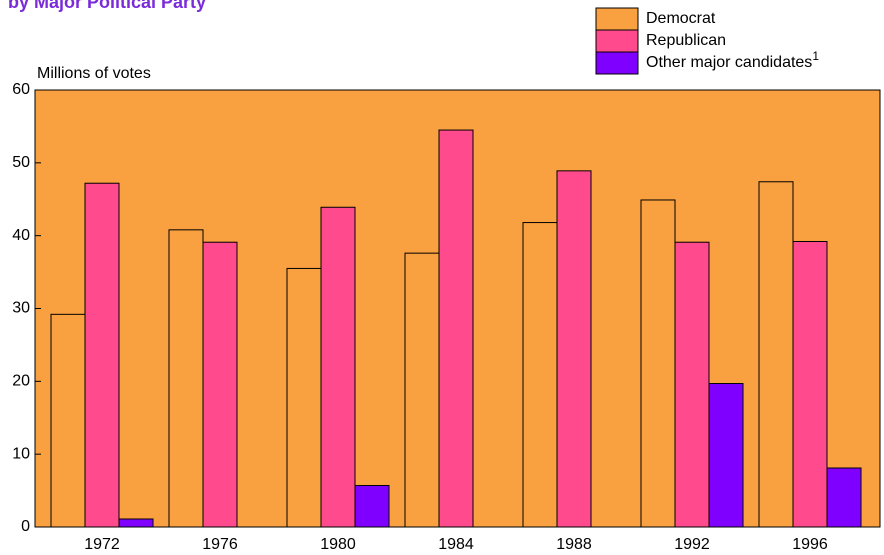 The width and height of the screenshot is (884, 555). What do you see at coordinates (21, 381) in the screenshot?
I see `y-tick-label: 20` at bounding box center [21, 381].